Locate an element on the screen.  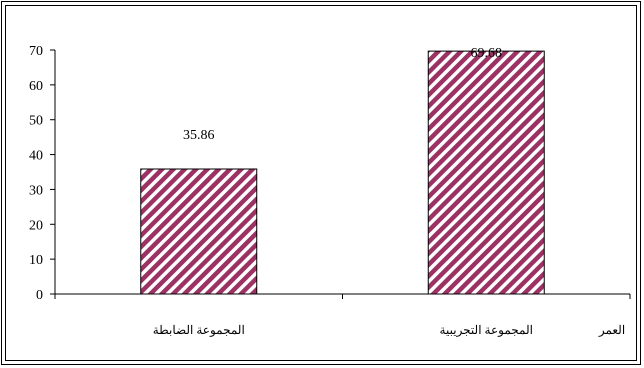
category-label-2: المجموعة التجريبية is located at coordinates (486, 330).